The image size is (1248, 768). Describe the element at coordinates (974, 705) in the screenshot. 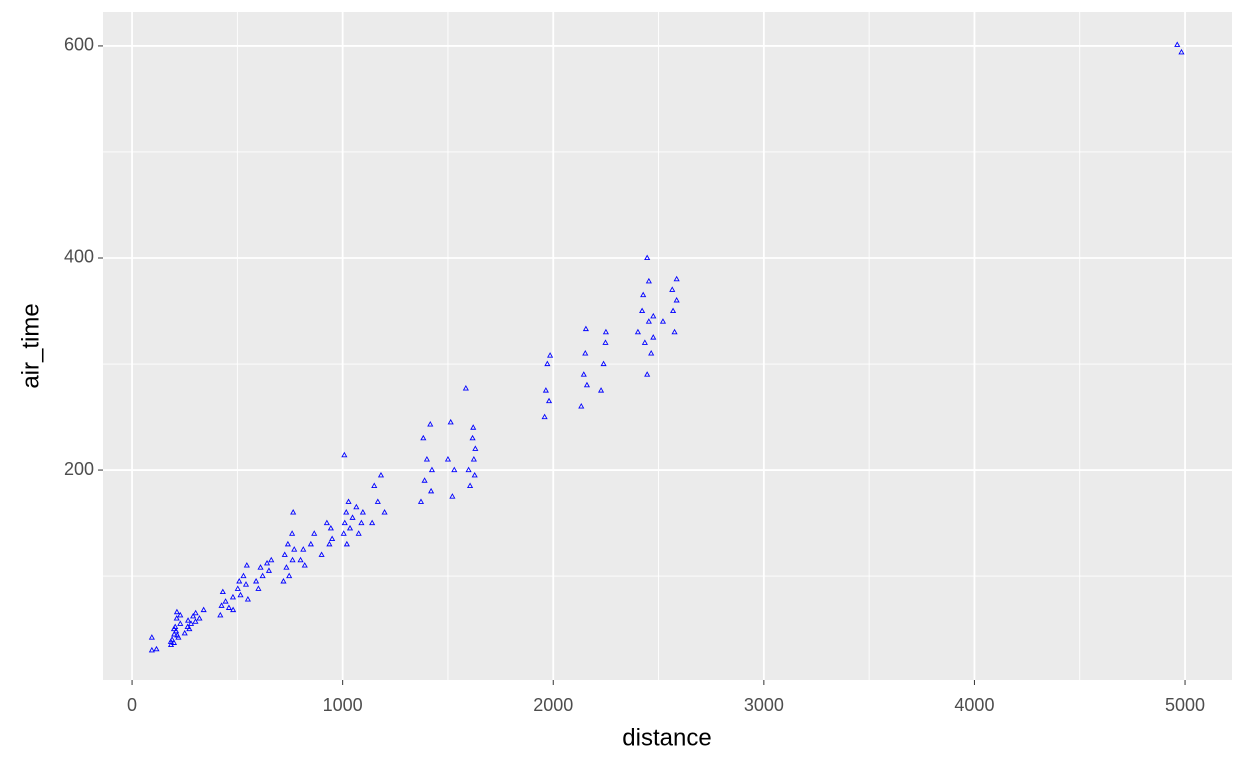

I see `x-tick-label: 4000` at that location.